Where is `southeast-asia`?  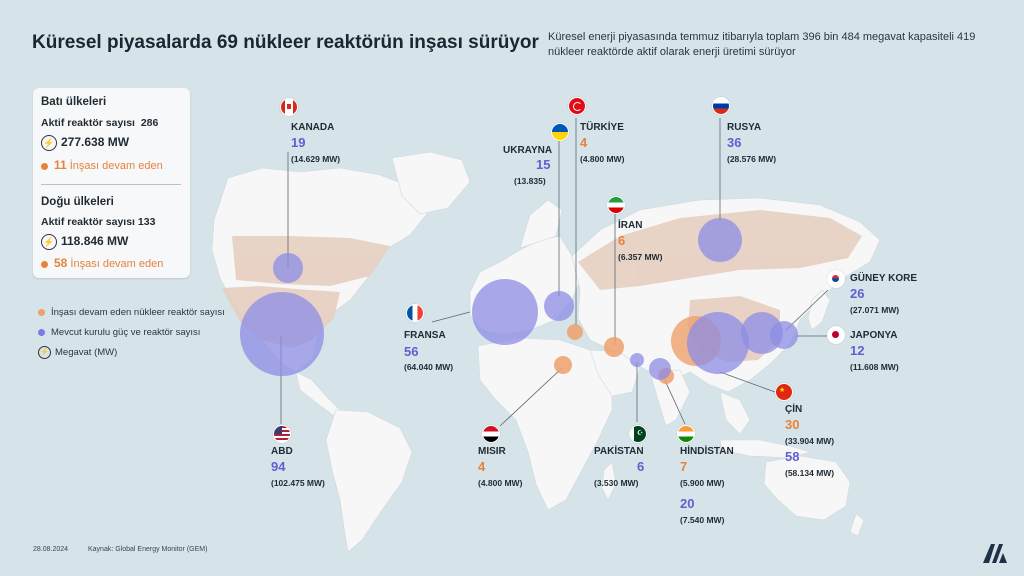 southeast-asia is located at coordinates (735, 413).